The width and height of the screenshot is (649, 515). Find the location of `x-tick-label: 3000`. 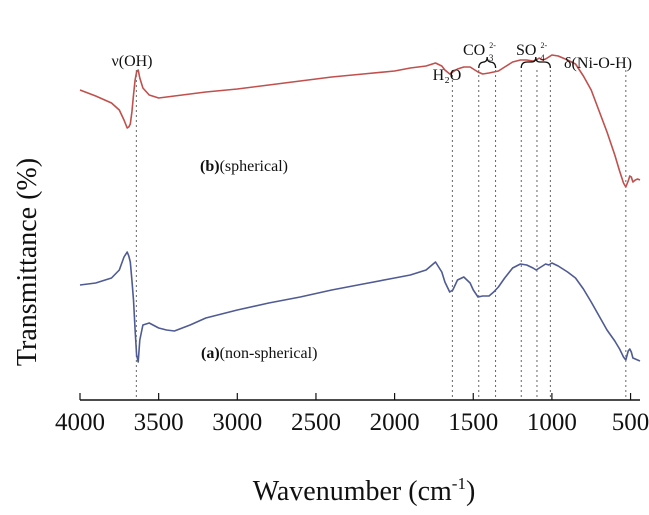

x-tick-label: 3000 is located at coordinates (237, 422).